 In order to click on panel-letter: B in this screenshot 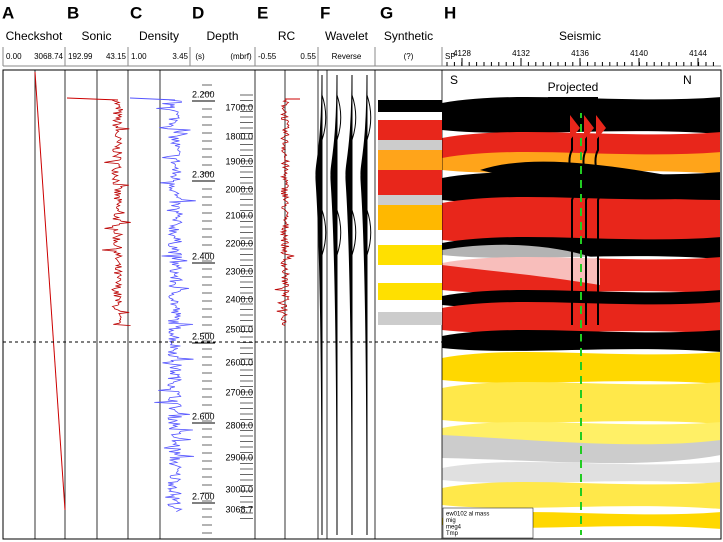, I will do `click(73, 12)`.